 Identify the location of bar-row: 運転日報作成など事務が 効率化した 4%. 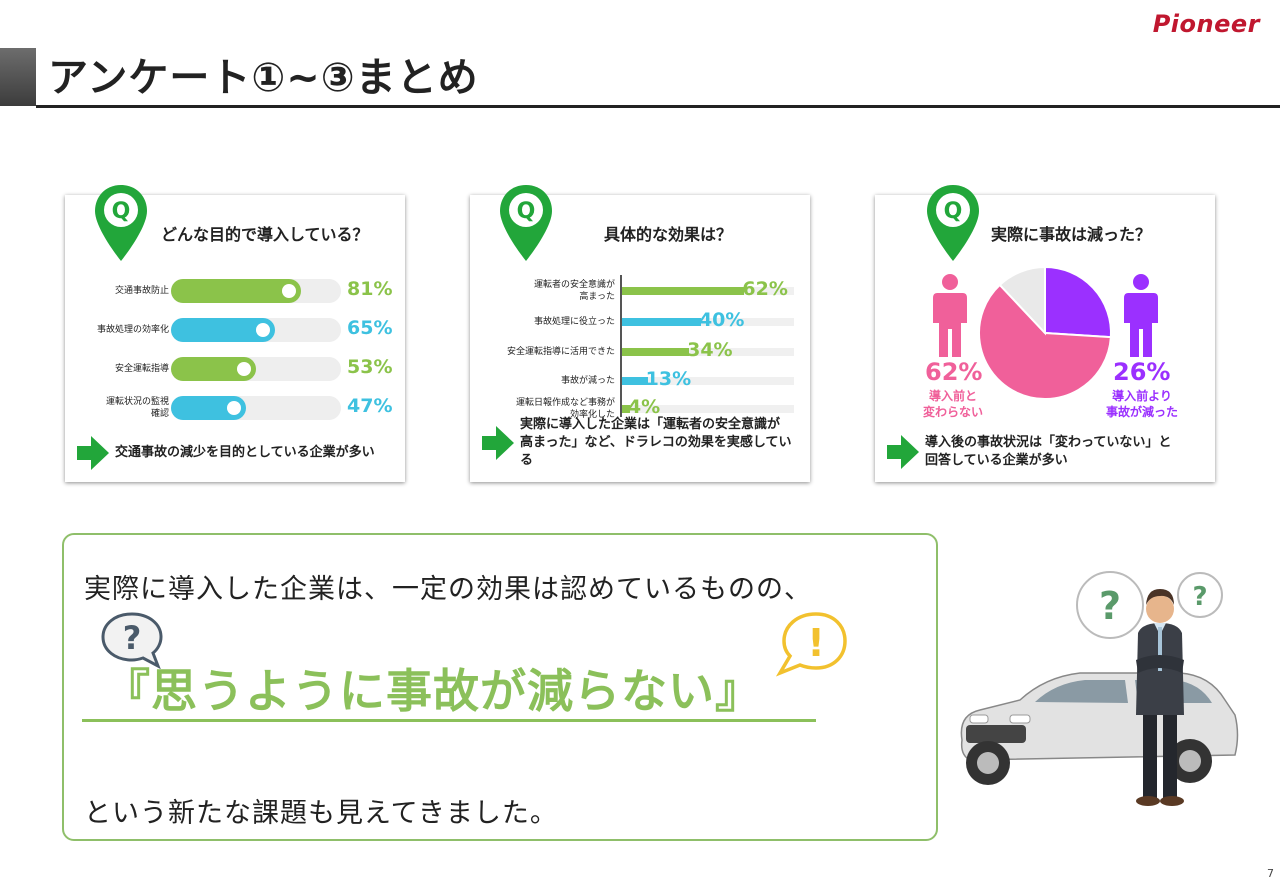
(640, 409).